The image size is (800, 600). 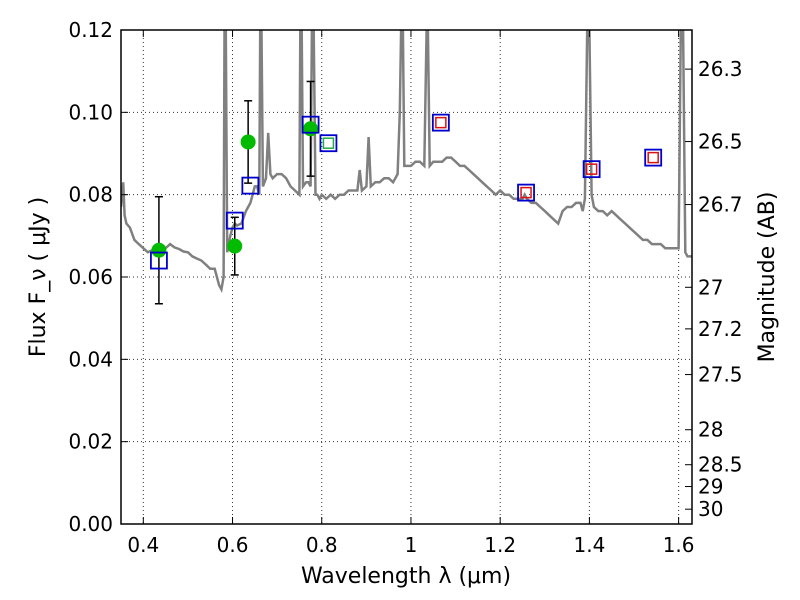 I want to click on x-tick-label: 1.4, so click(x=589, y=545).